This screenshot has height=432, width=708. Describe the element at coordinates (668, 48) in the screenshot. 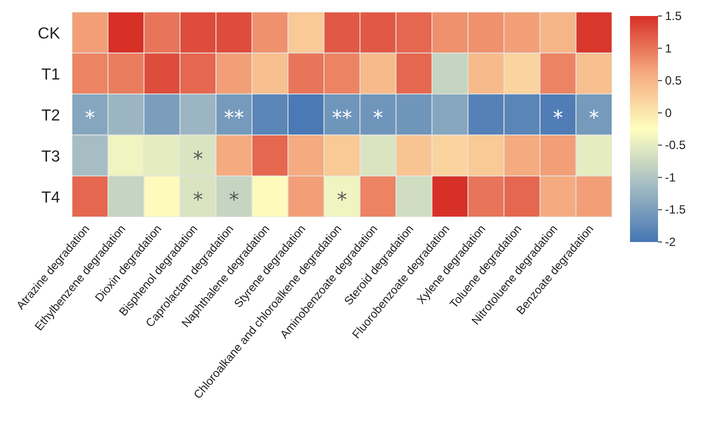

I see `color-bar-label: 1` at that location.